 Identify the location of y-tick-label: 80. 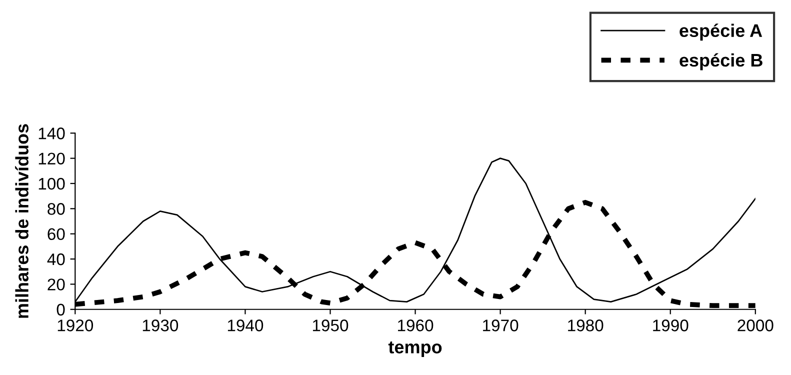
(56, 209).